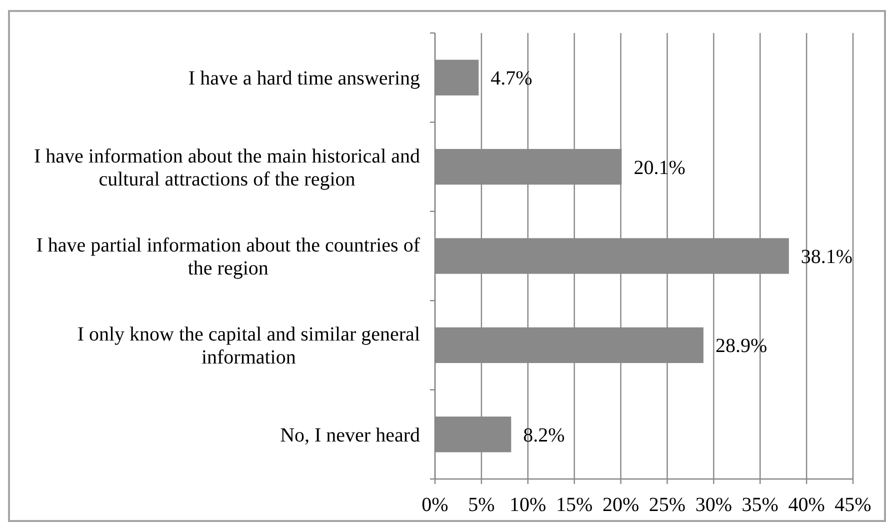  What do you see at coordinates (435, 505) in the screenshot?
I see `x-tick-label: 0%` at bounding box center [435, 505].